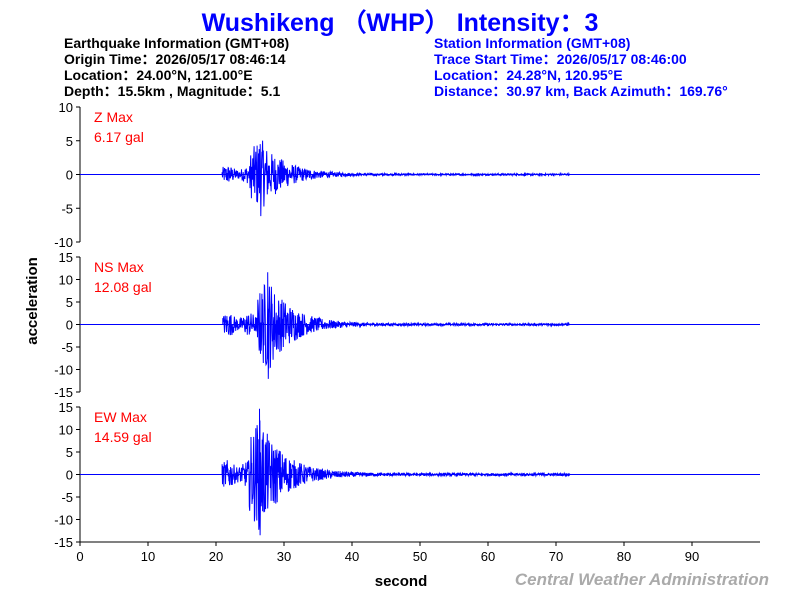 Image resolution: width=800 pixels, height=600 pixels. What do you see at coordinates (175, 59) in the screenshot?
I see `origin-time: Origin Time：2026/05/17 08:46:14` at bounding box center [175, 59].